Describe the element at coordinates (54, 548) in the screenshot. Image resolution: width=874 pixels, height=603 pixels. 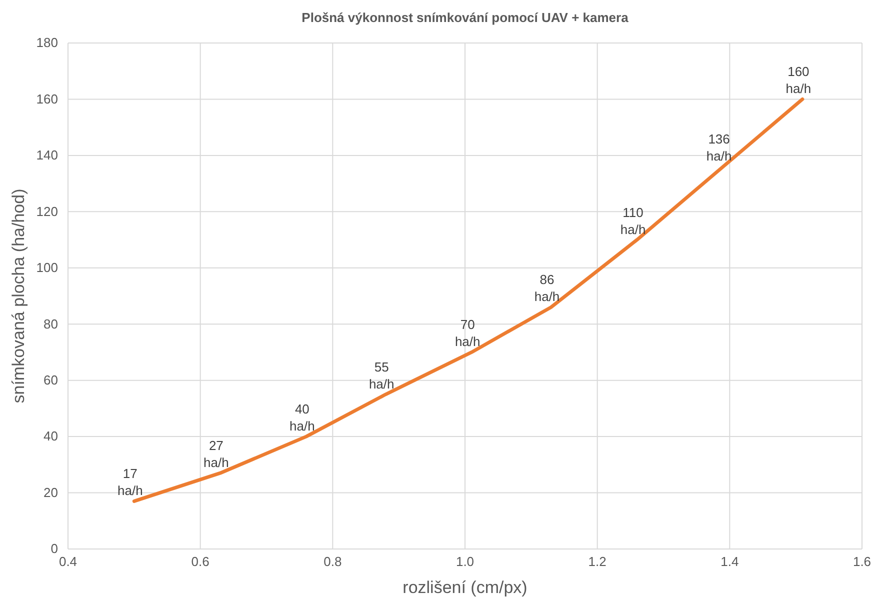
I see `y-tick-label: 0` at that location.